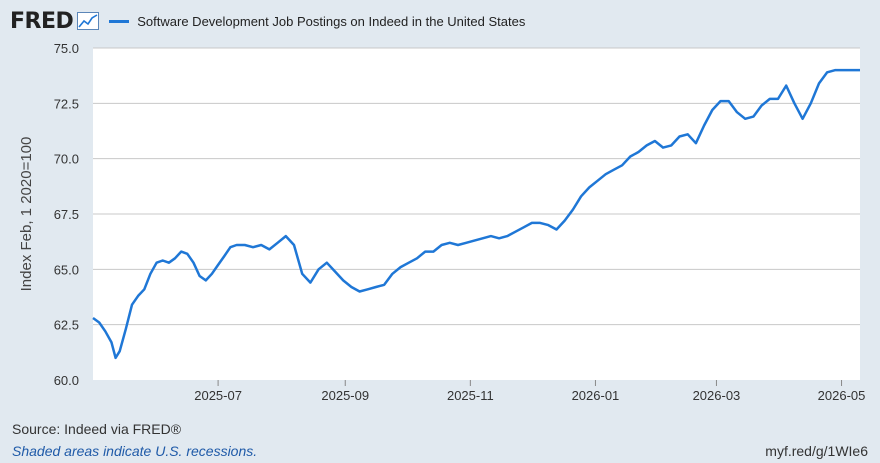  Describe the element at coordinates (66, 159) in the screenshot. I see `y-tick-label: 70.0` at that location.